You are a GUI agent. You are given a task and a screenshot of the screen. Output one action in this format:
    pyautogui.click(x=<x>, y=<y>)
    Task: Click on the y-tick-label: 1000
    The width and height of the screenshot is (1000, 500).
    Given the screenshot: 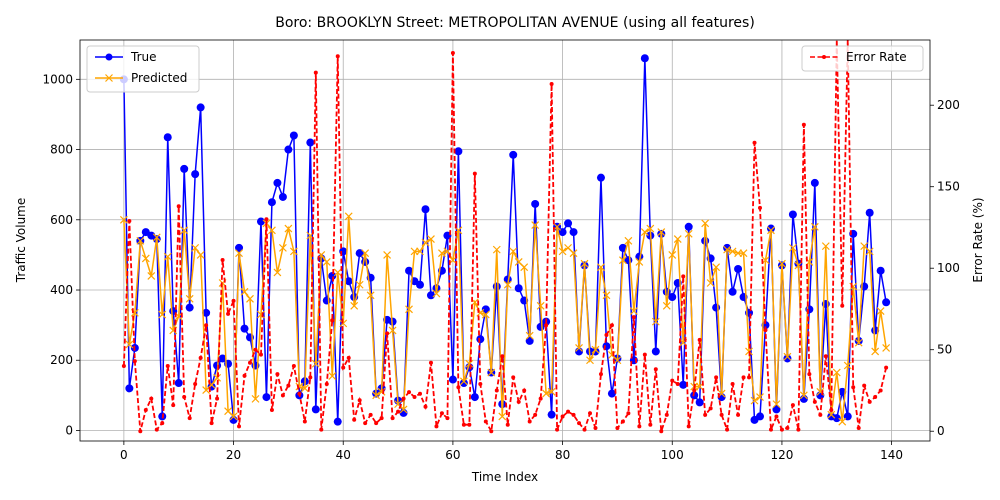 What is the action you would take?
    pyautogui.click(x=57, y=79)
    